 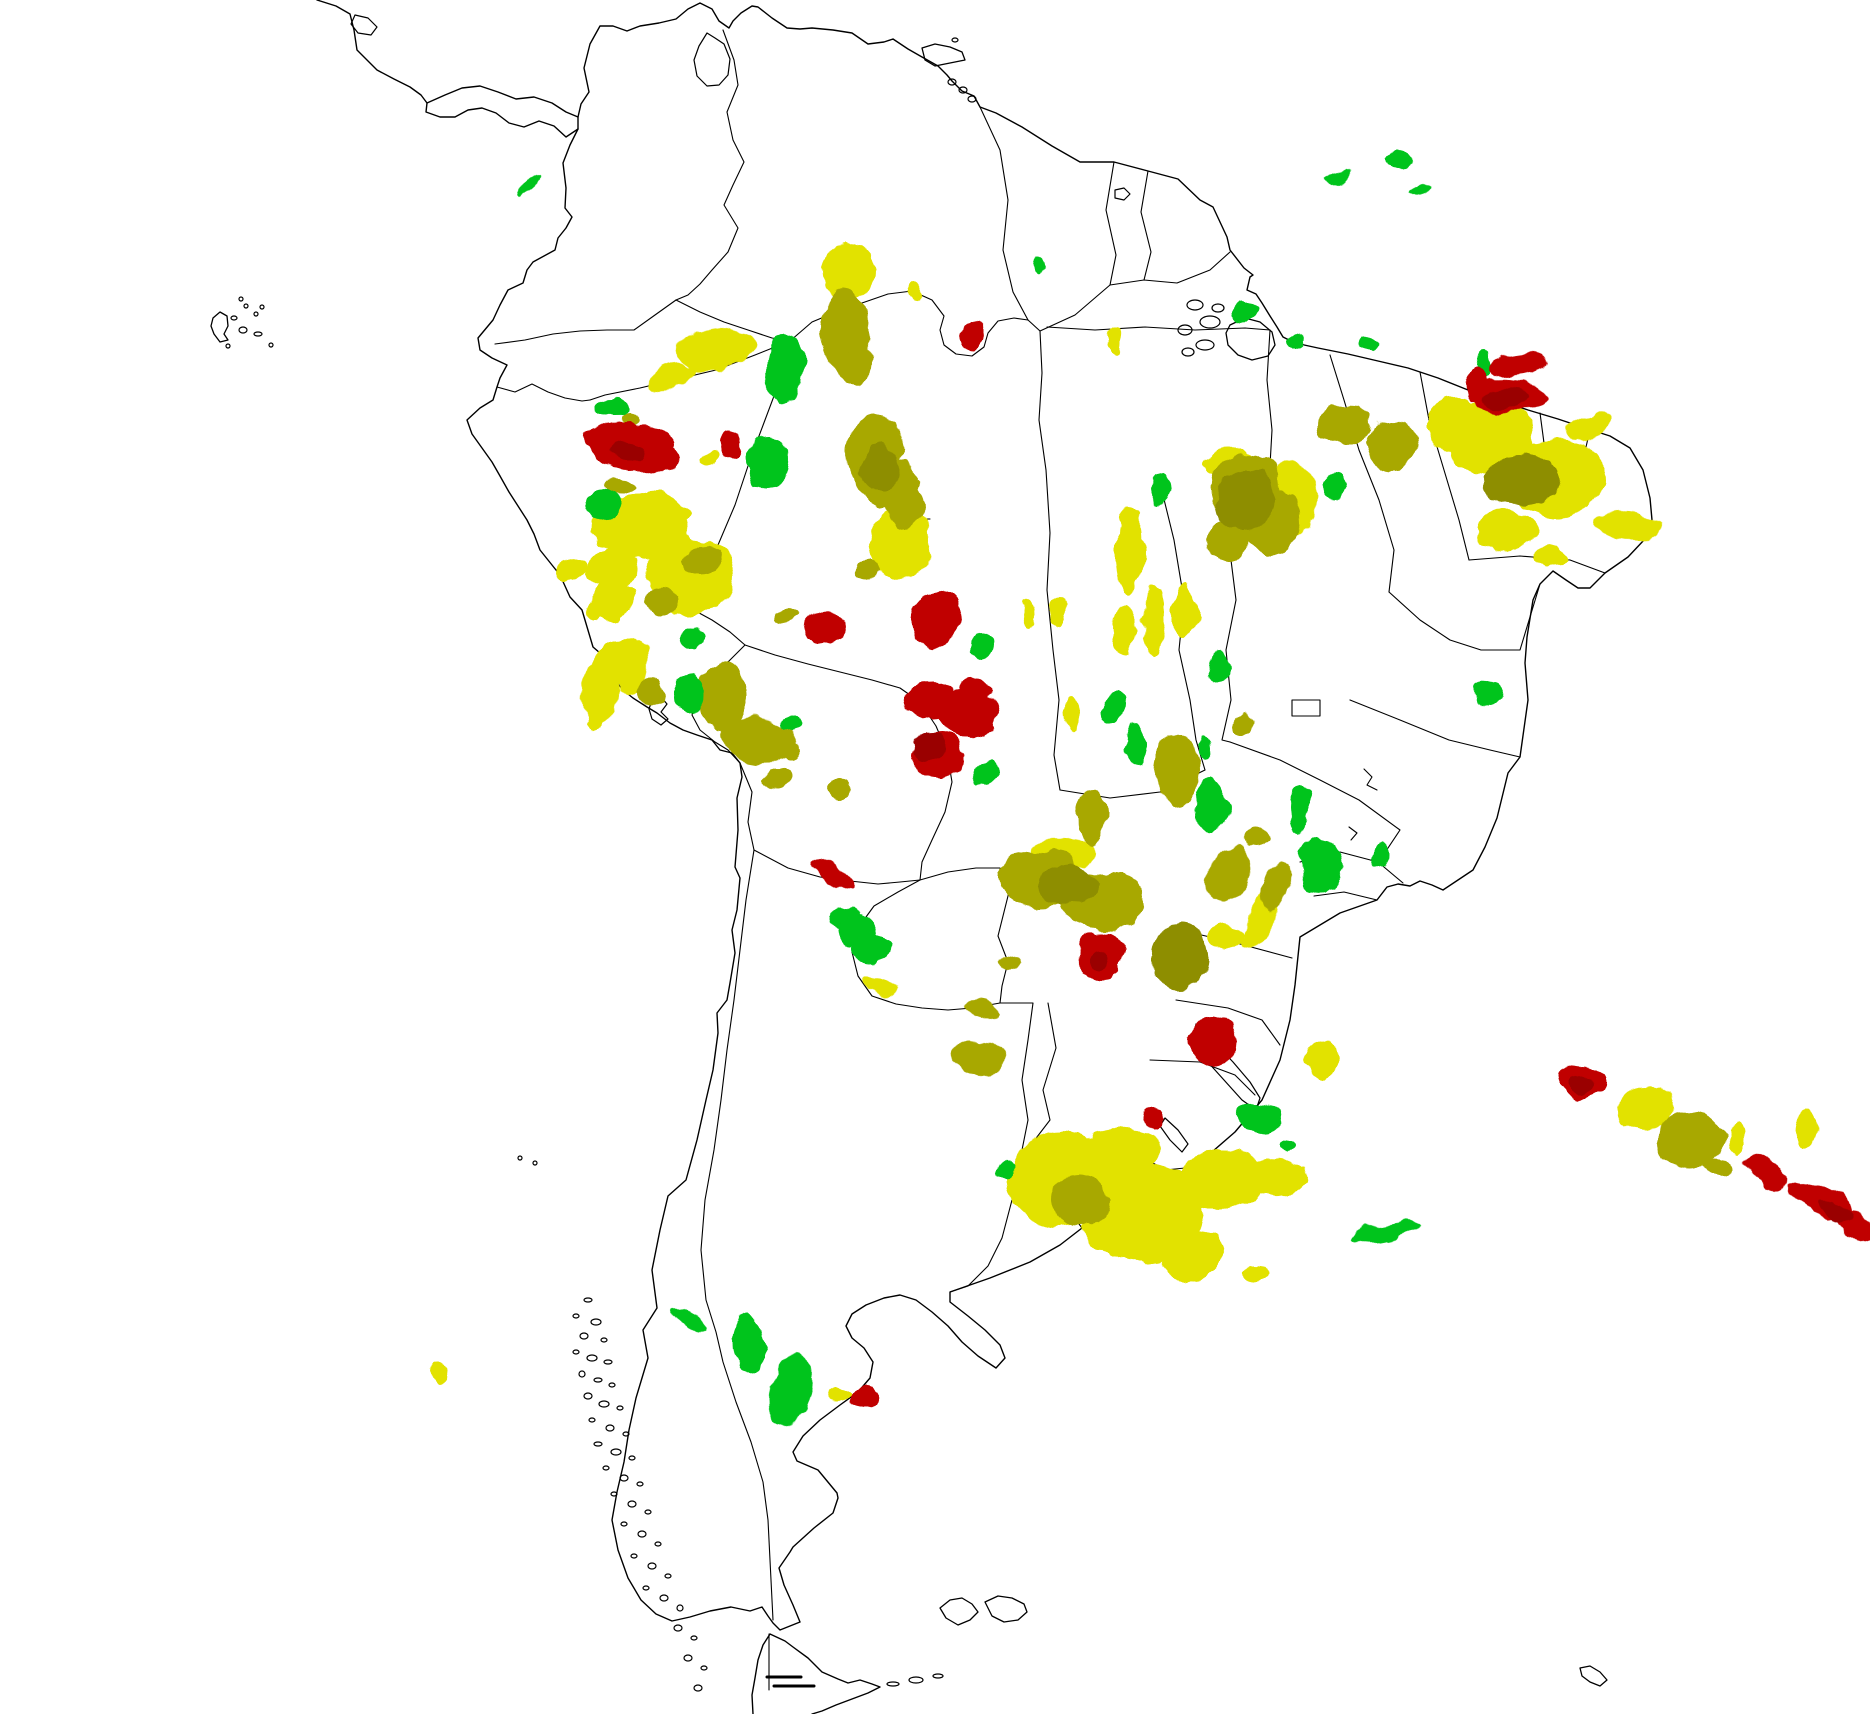 What do you see at coordinates (1004, 213) in the screenshot?
I see `border-guyana-venezuela` at bounding box center [1004, 213].